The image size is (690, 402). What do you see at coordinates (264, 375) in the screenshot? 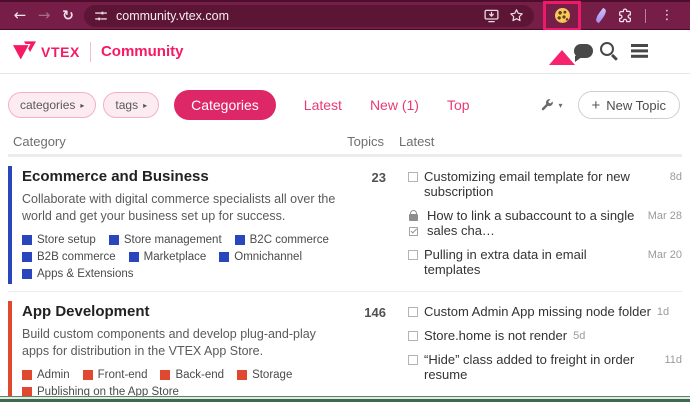
I see `subcategory-link: Storage` at bounding box center [264, 375].